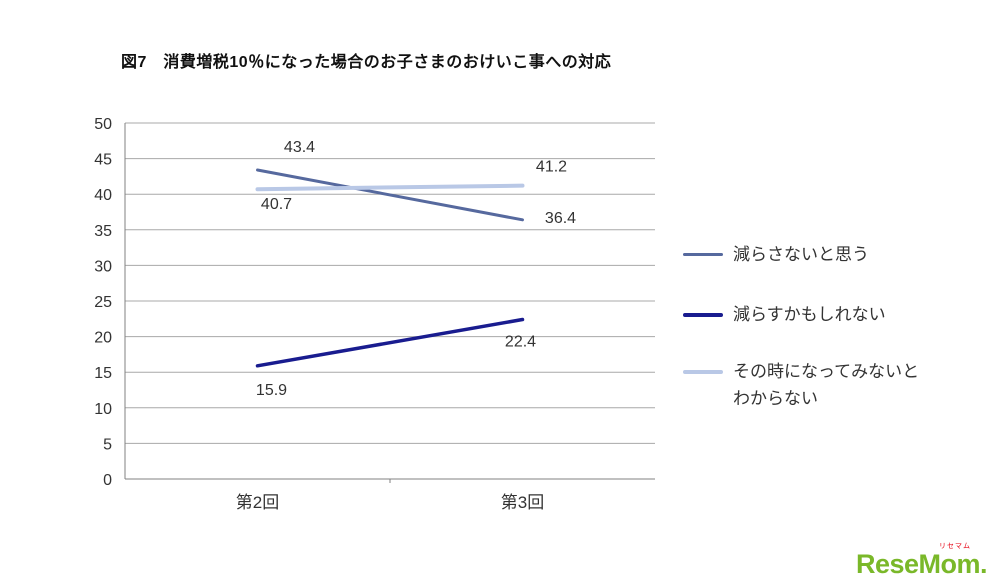 The height and width of the screenshot is (588, 999). I want to click on y-tick-label: 10, so click(103, 409).